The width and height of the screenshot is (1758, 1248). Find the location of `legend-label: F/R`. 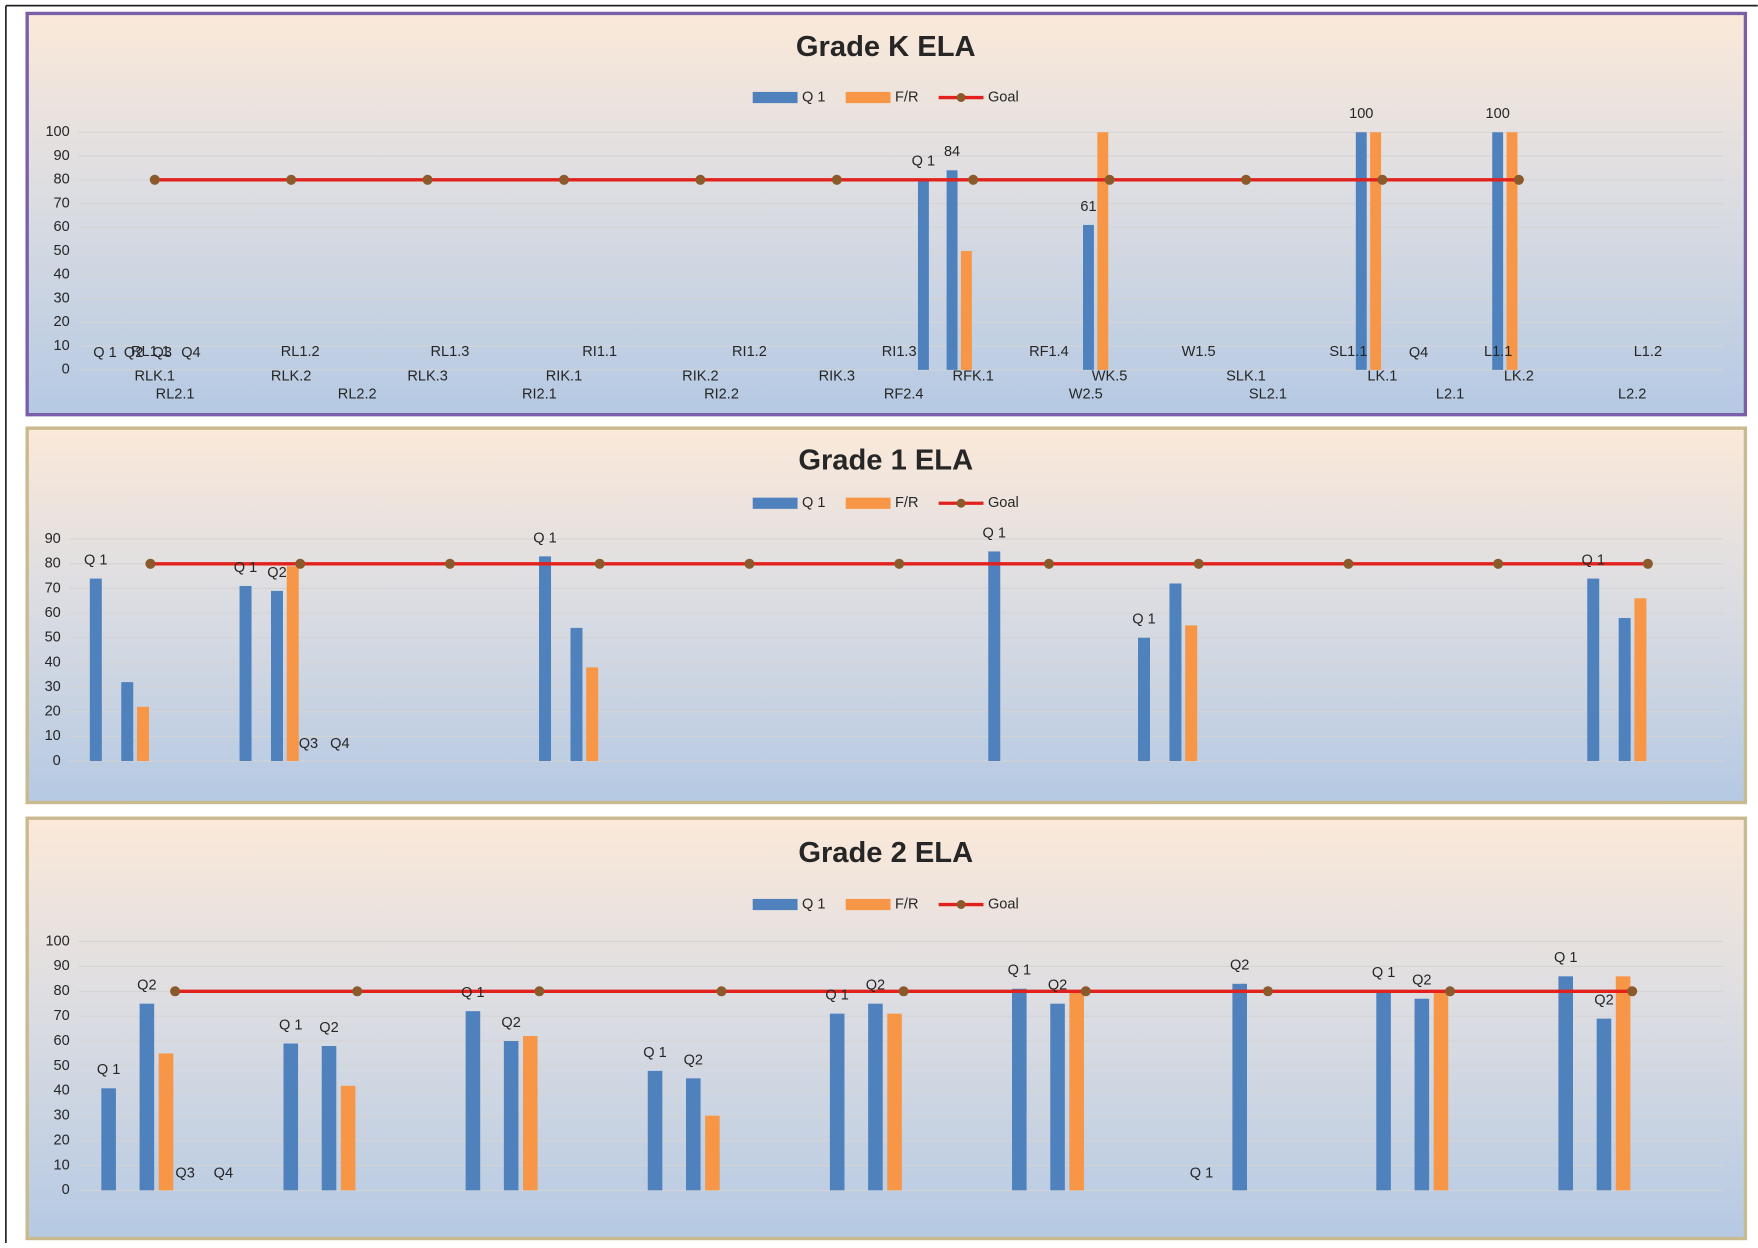

legend-label: F/R is located at coordinates (906, 904).